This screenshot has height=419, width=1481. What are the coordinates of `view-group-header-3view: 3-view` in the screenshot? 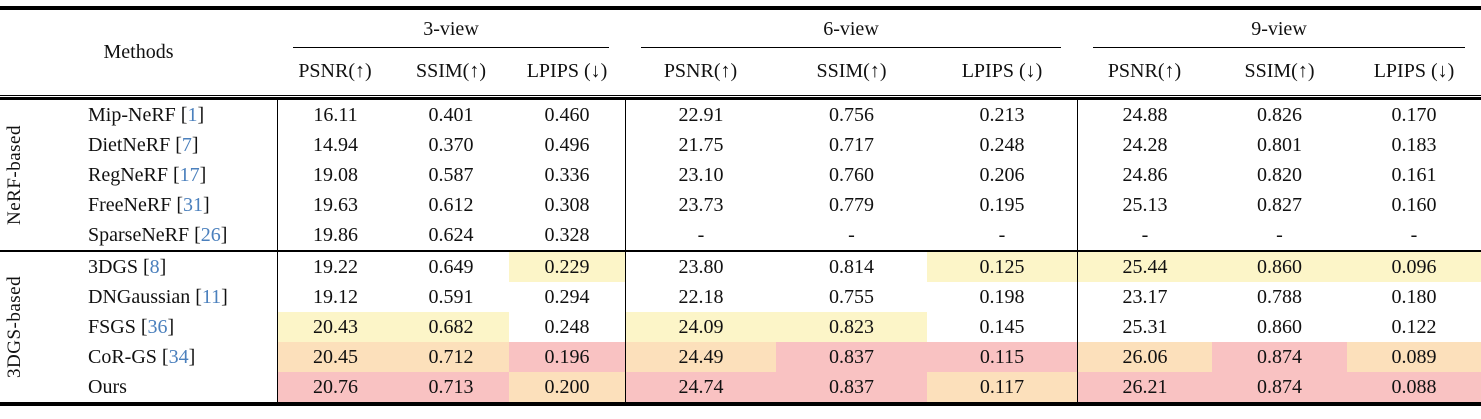 It's located at (451, 29).